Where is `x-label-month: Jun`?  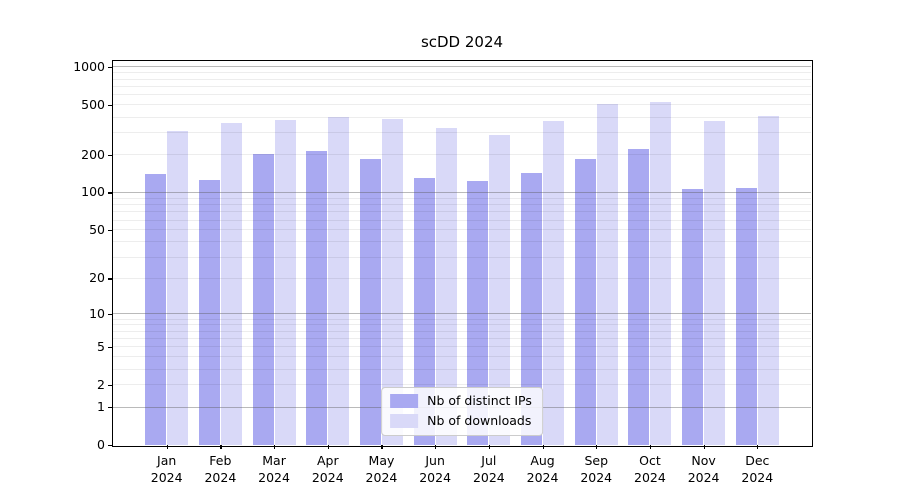
x-label-month: Jun is located at coordinates (435, 460).